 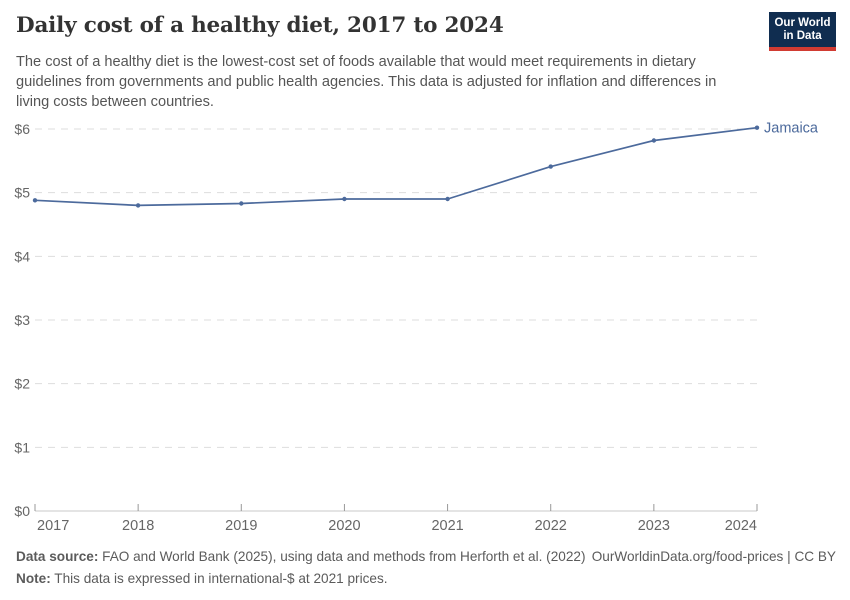 I want to click on x-axis-tick-label: 2024, so click(x=741, y=526).